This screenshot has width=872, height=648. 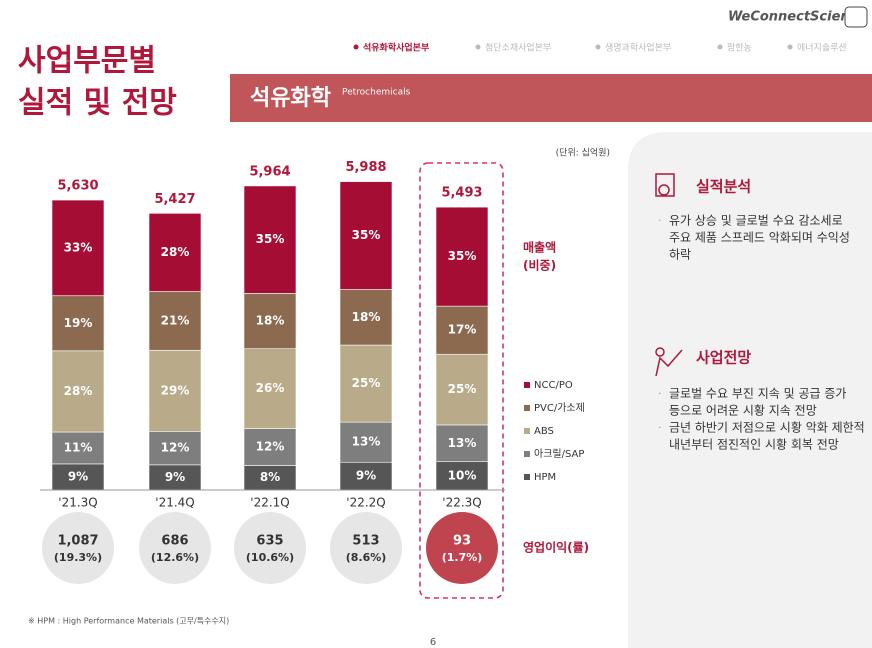 I want to click on nav-item: 에너지솔루션, so click(x=822, y=48).